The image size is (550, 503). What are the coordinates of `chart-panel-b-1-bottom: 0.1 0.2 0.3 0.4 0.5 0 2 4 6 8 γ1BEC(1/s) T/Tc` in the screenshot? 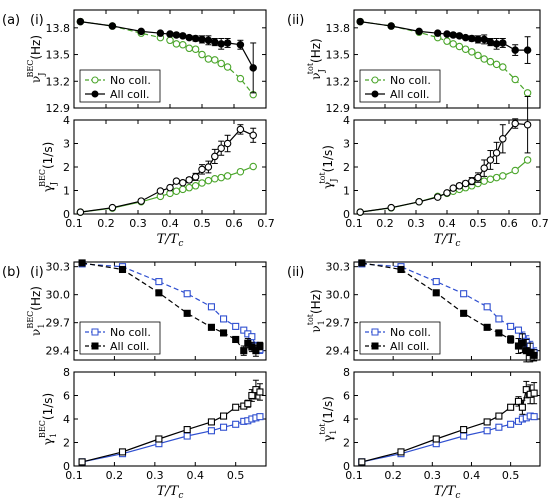 It's located at (152, 433).